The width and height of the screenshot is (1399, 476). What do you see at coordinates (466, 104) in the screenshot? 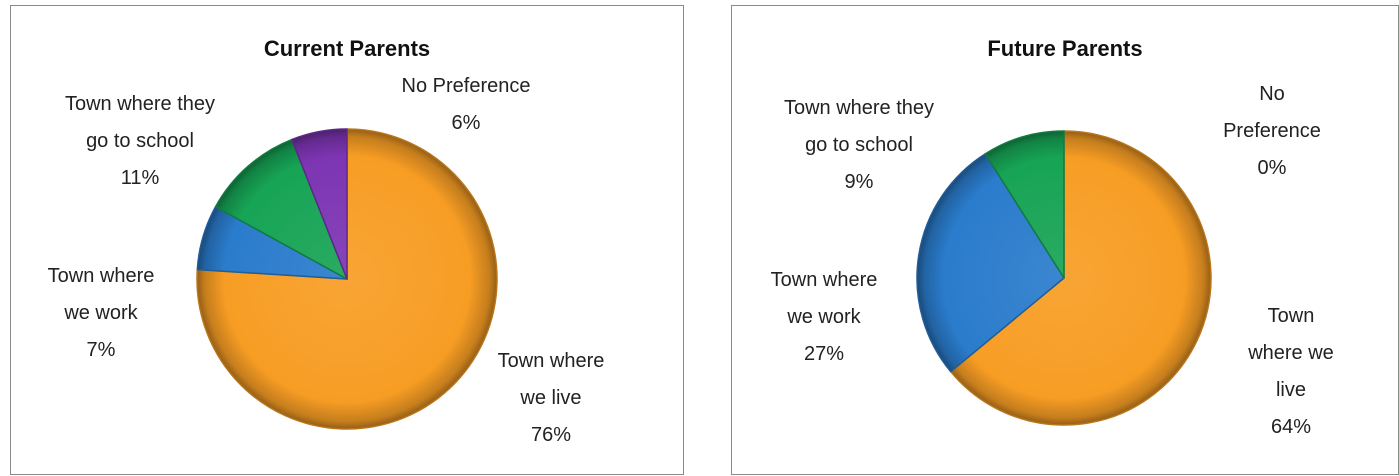
I see `label-no-preference: No Preference 6%` at bounding box center [466, 104].